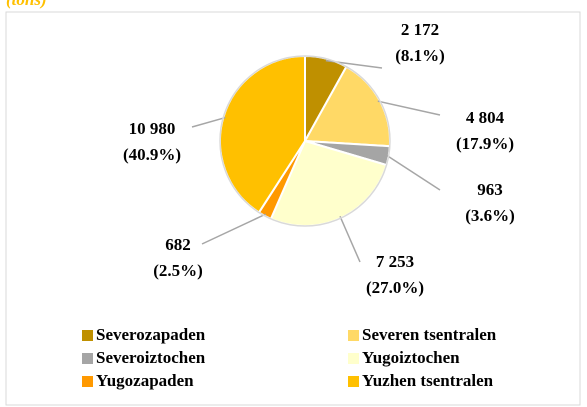 This screenshot has height=407, width=587. Describe the element at coordinates (490, 215) in the screenshot. I see `data-label-percent: (3.6%)` at that location.